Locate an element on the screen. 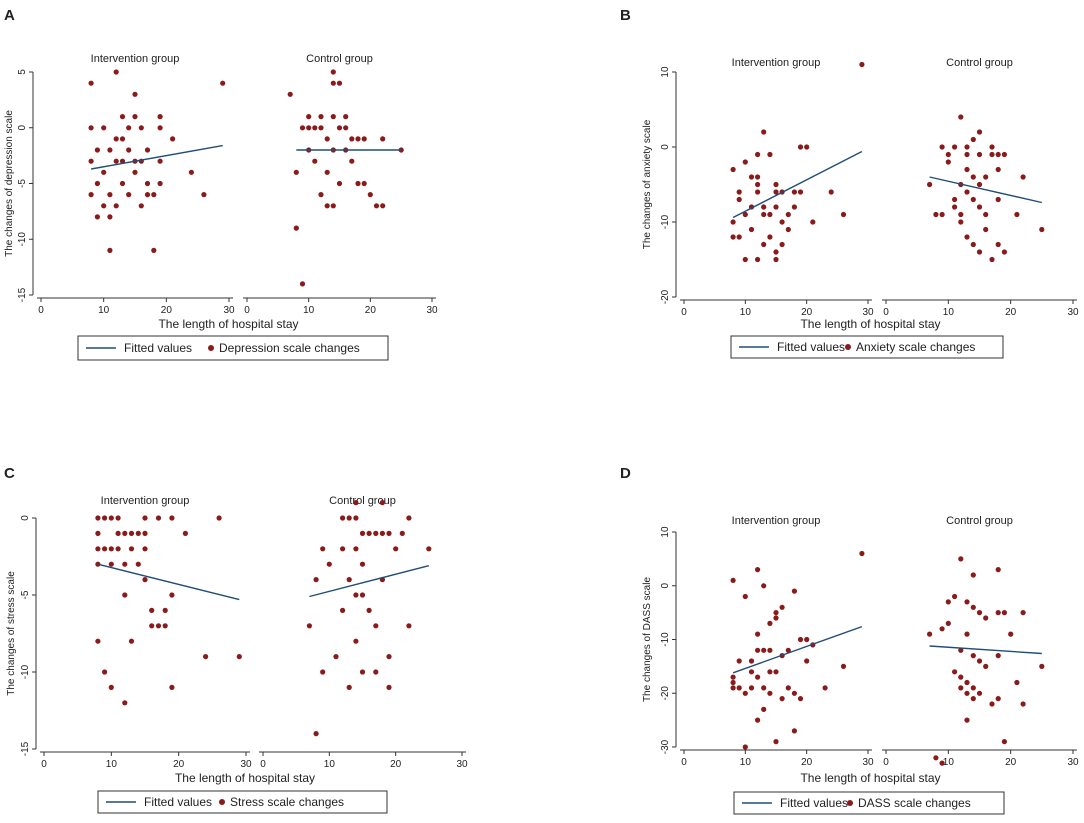  y-tick-label: -20 is located at coordinates (665, 296).